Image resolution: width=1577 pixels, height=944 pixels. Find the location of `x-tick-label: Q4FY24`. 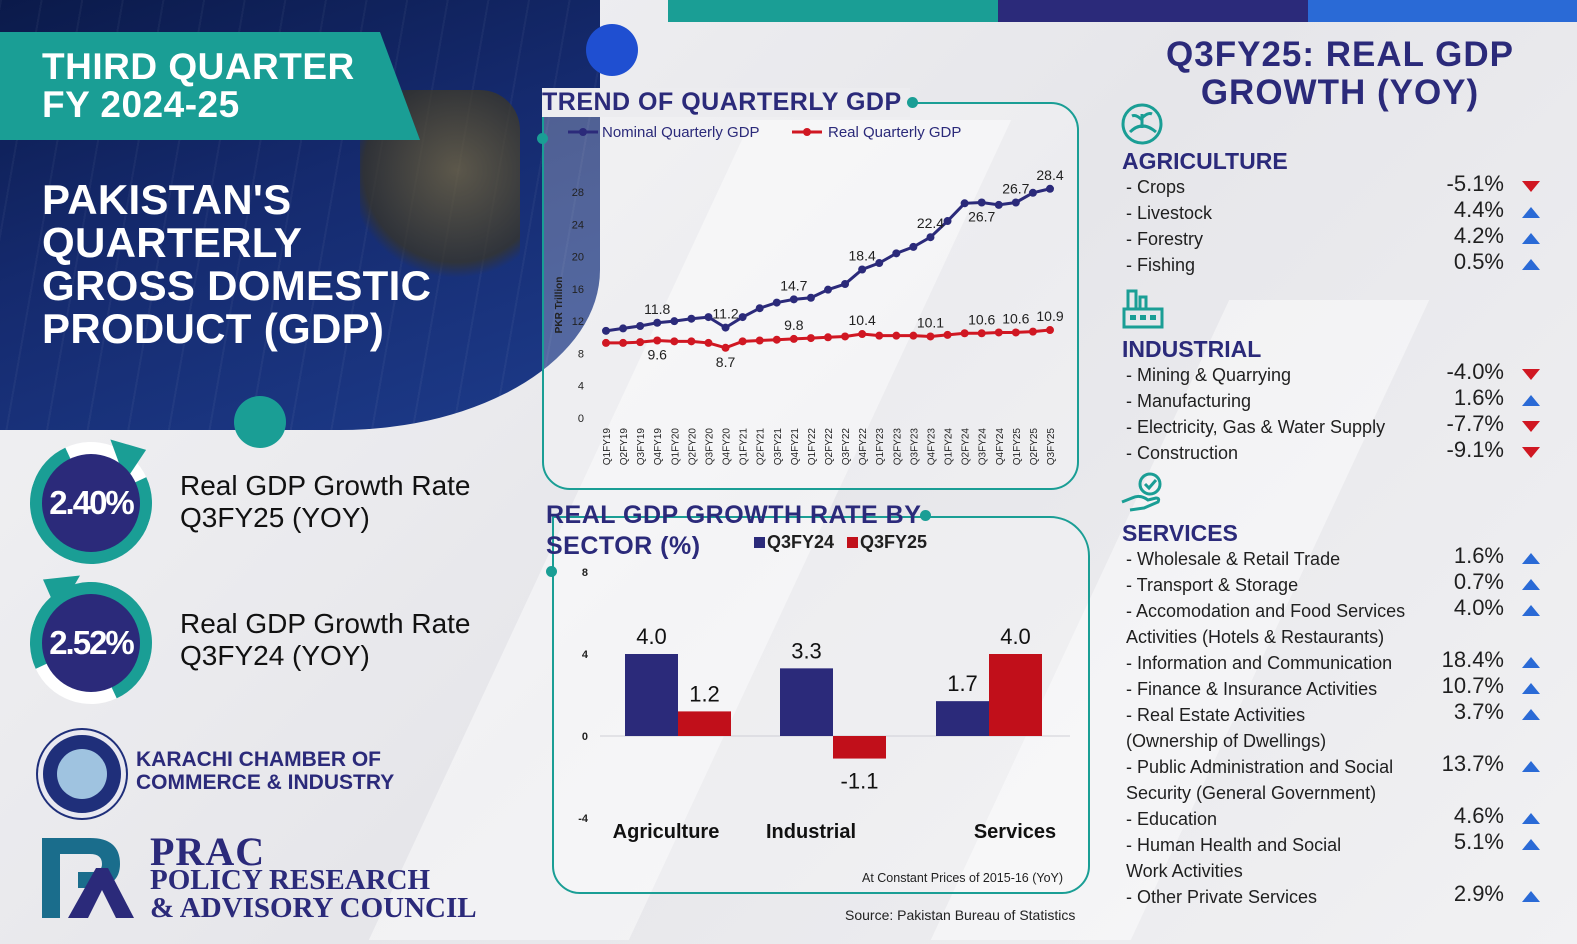

x-tick-label: Q4FY24 is located at coordinates (1000, 447).